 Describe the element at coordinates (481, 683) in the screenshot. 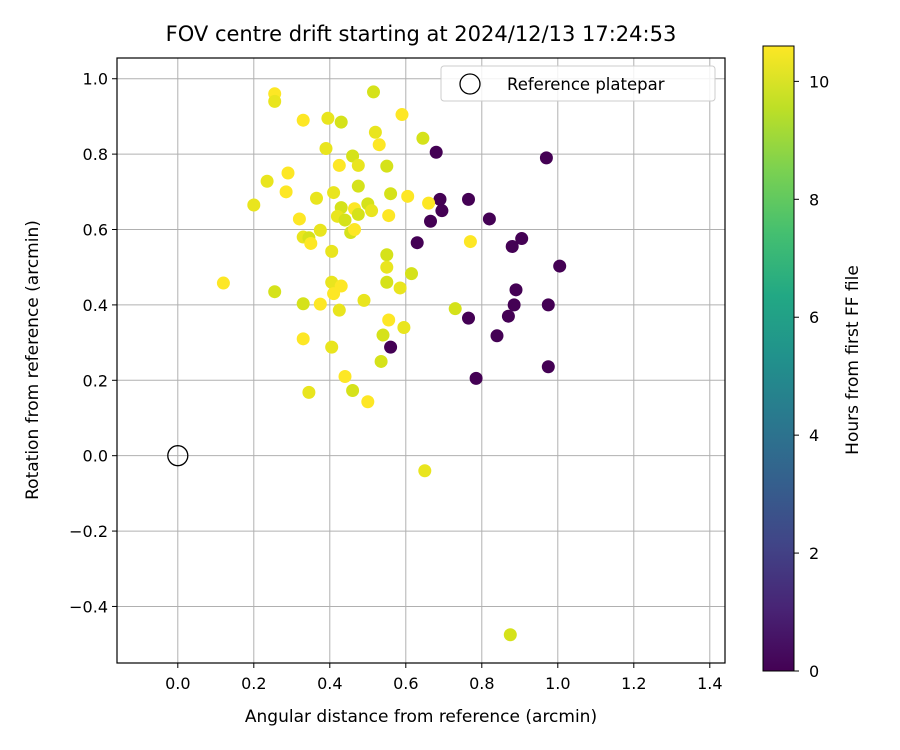

I see `x-tick-label: 0.8` at that location.